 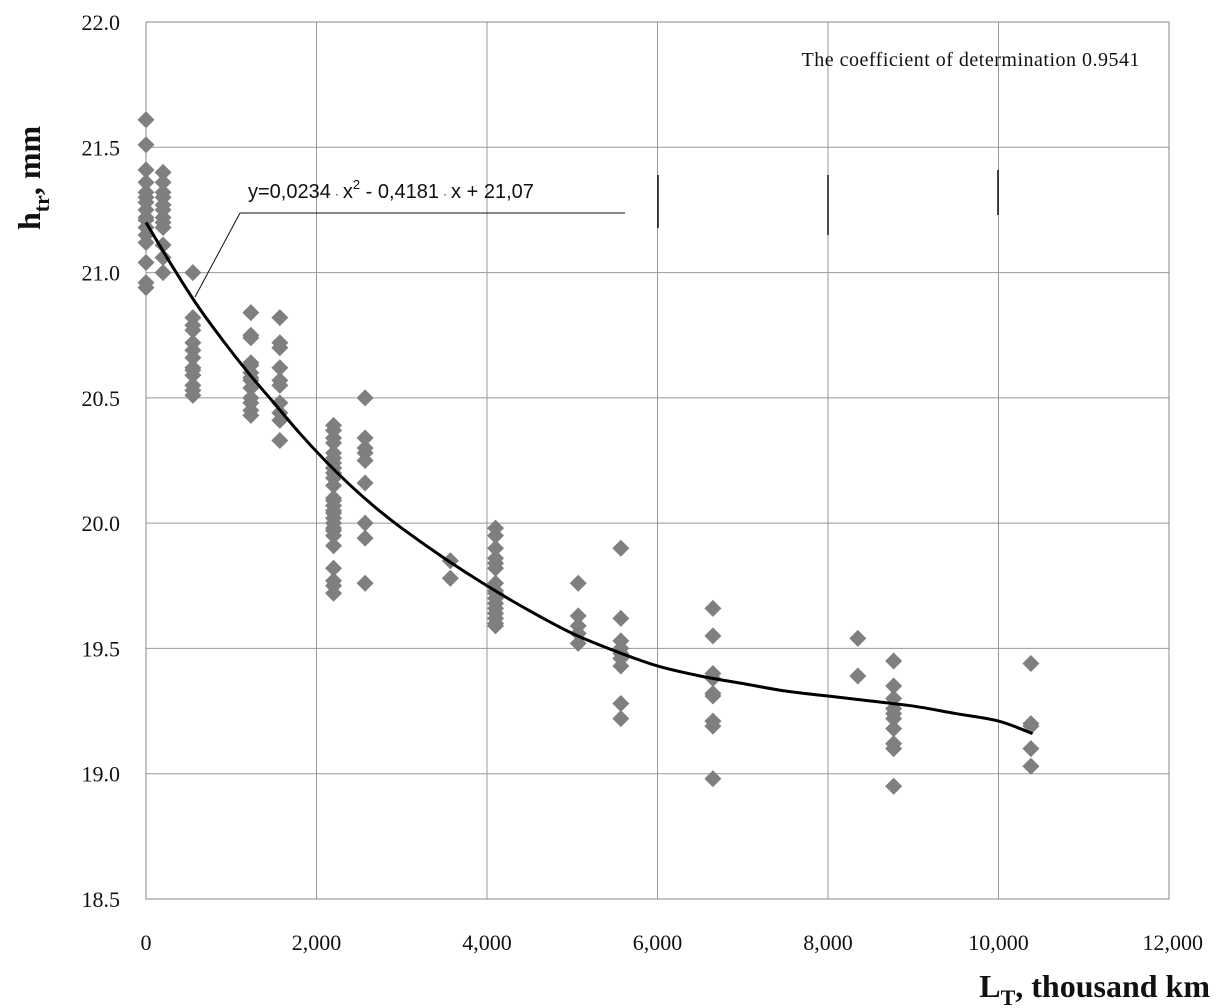 I want to click on y-tick-label: 18.5, so click(x=101, y=899).